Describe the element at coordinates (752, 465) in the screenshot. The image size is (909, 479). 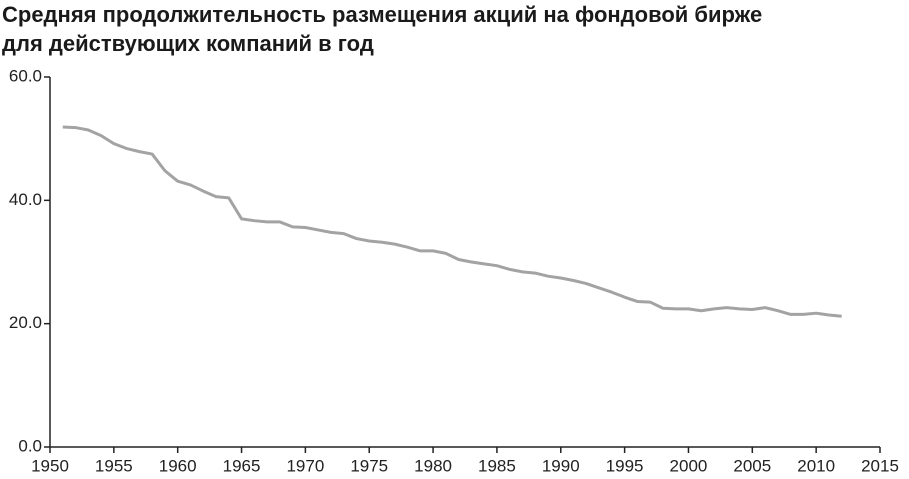
I see `x-tick-label: 2005` at that location.